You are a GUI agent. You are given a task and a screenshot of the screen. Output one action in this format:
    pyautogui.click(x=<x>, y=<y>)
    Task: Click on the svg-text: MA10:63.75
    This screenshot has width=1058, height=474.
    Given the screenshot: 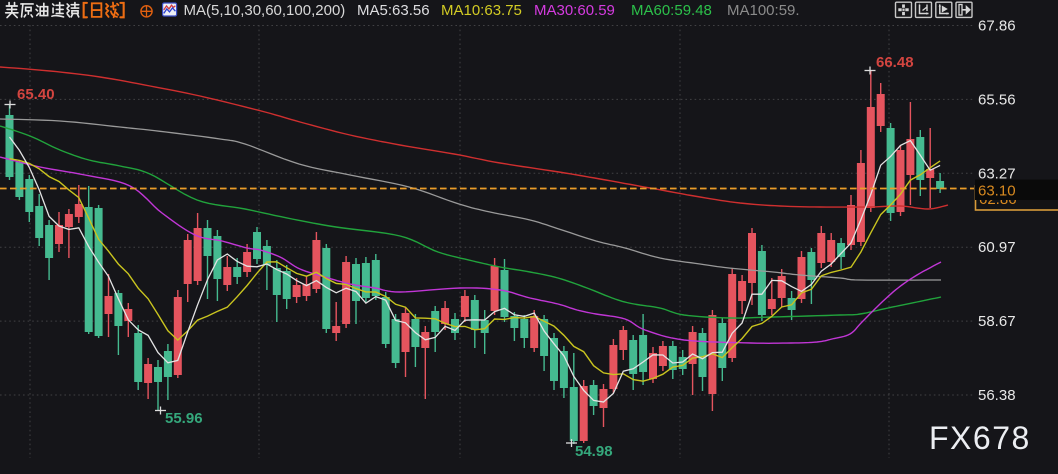 What is the action you would take?
    pyautogui.click(x=481, y=10)
    